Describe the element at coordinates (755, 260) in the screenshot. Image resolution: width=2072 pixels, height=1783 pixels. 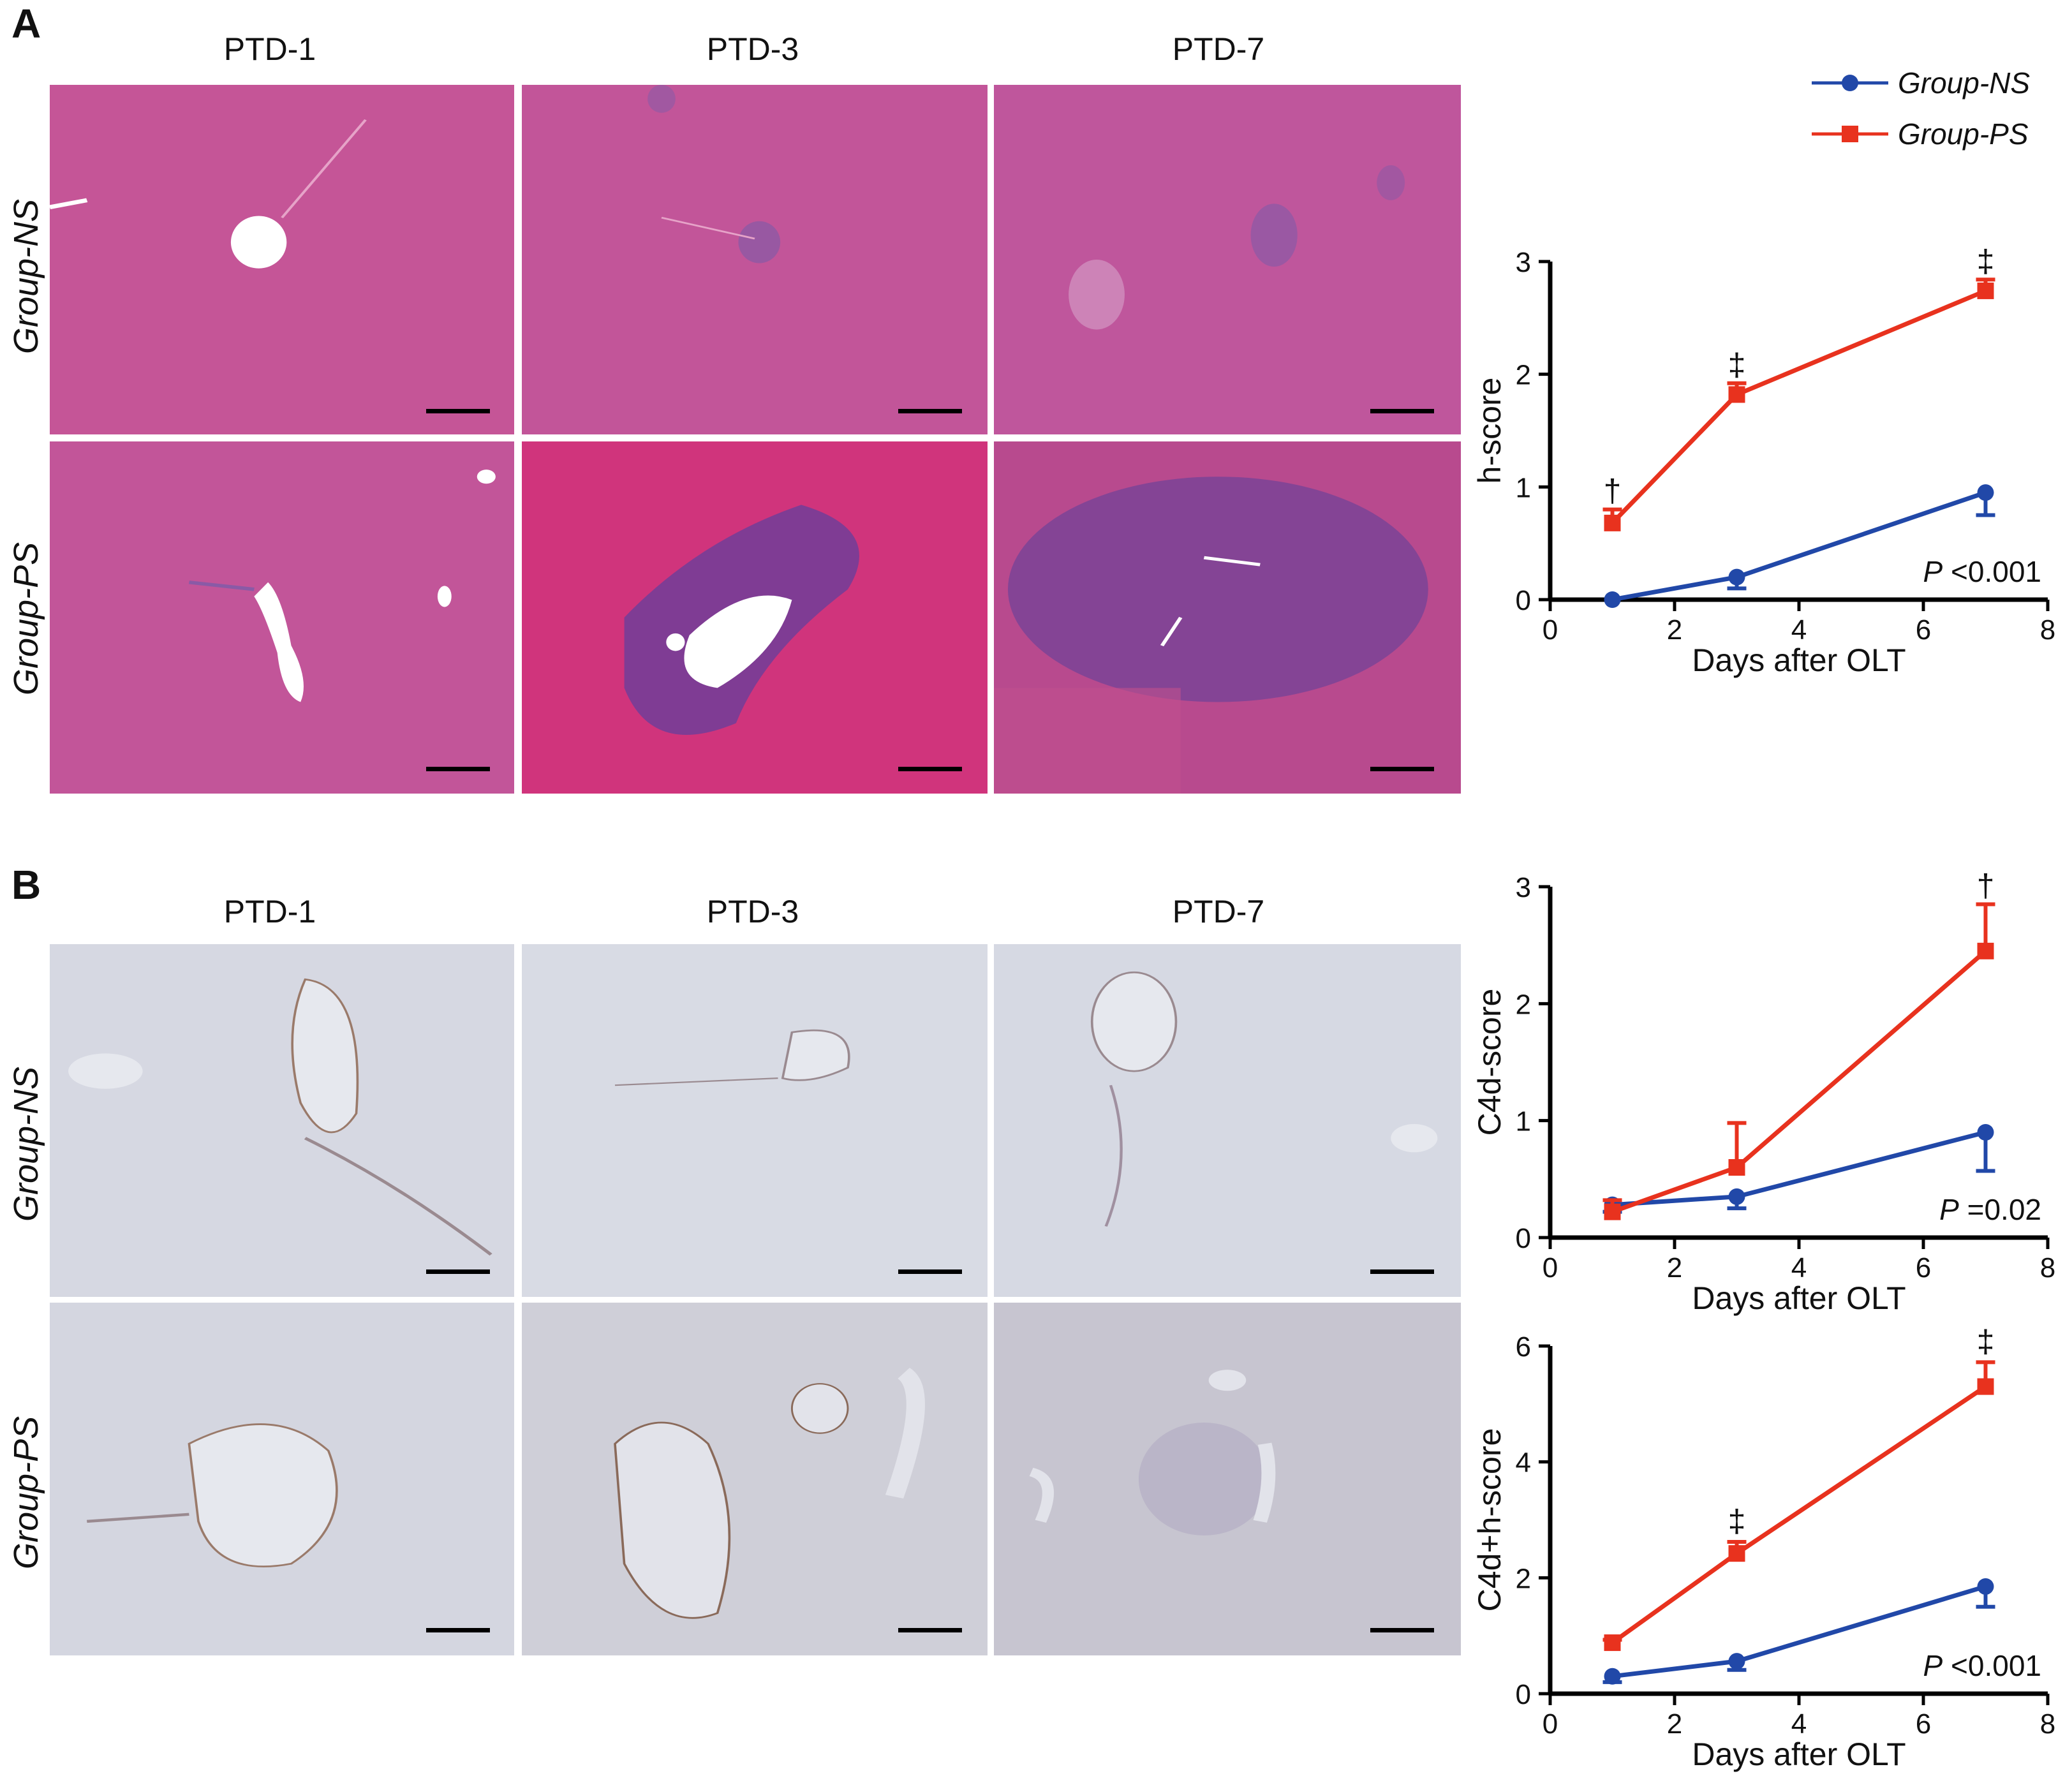
I see `micrograph-he-ns-ptd3` at that location.